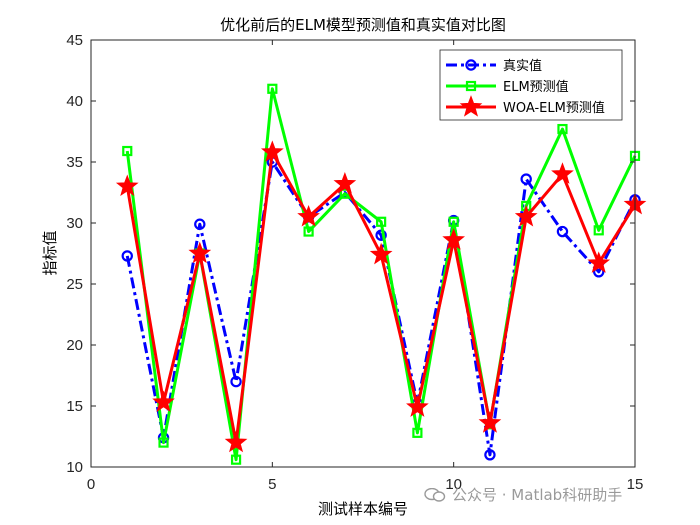 This screenshot has height=525, width=700. What do you see at coordinates (74, 345) in the screenshot?
I see `y-tick-label: 20` at bounding box center [74, 345].